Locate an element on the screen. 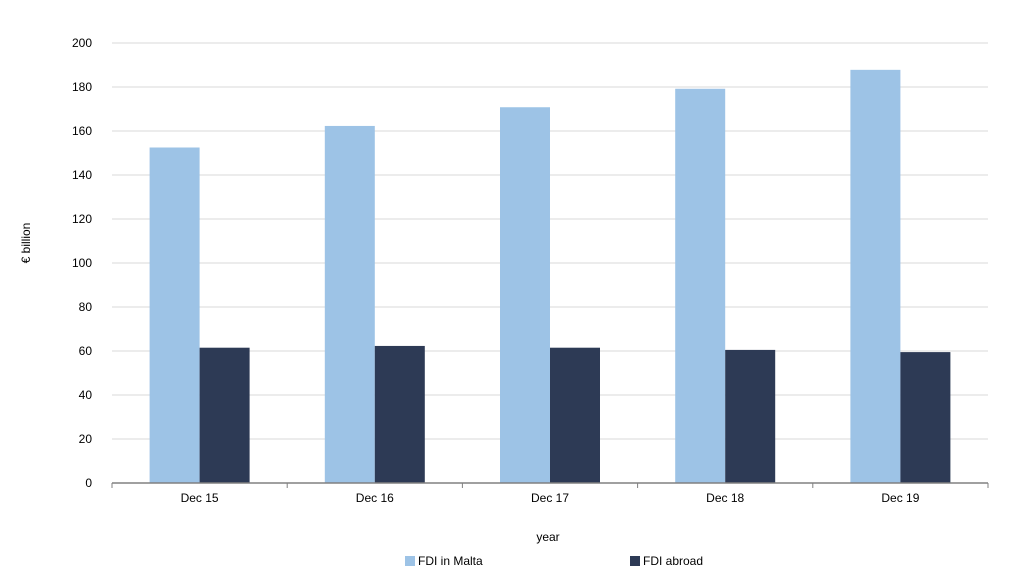 The width and height of the screenshot is (1024, 580). y-tick-label: 80 is located at coordinates (86, 307).